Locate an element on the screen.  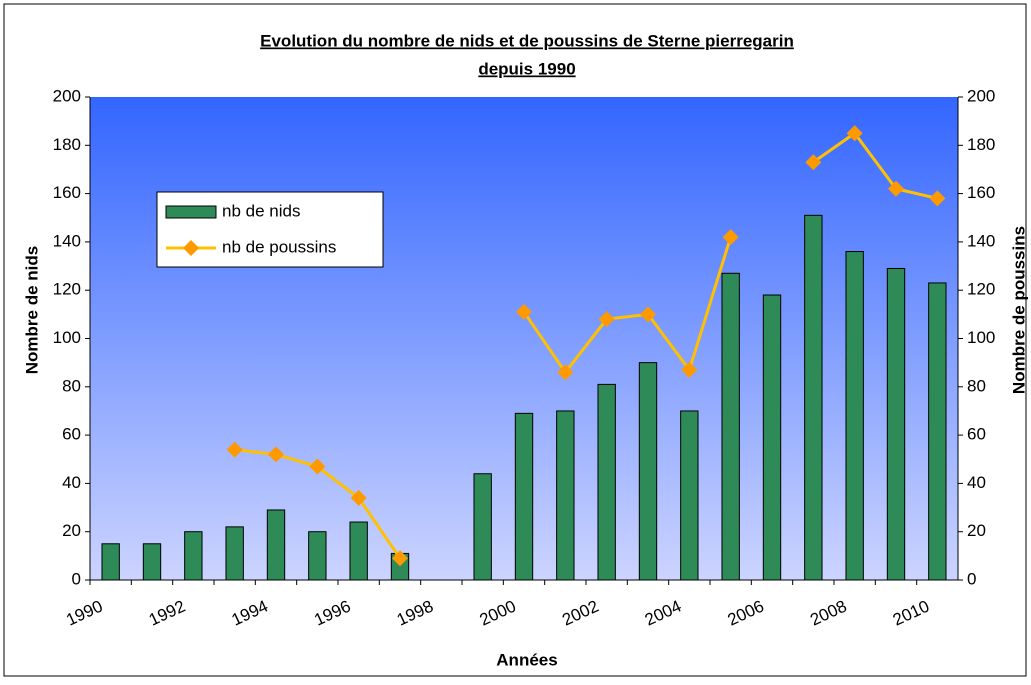
y-tick-label: 0 is located at coordinates (76, 578).